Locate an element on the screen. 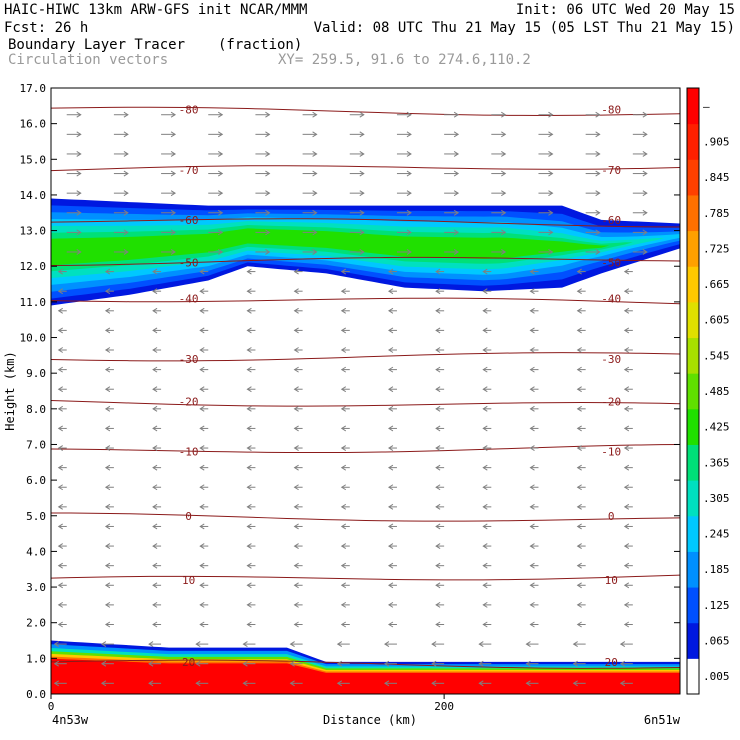 Image resolution: width=740 pixels, height=740 pixels. y-tick-label: 16.0 is located at coordinates (33, 124).